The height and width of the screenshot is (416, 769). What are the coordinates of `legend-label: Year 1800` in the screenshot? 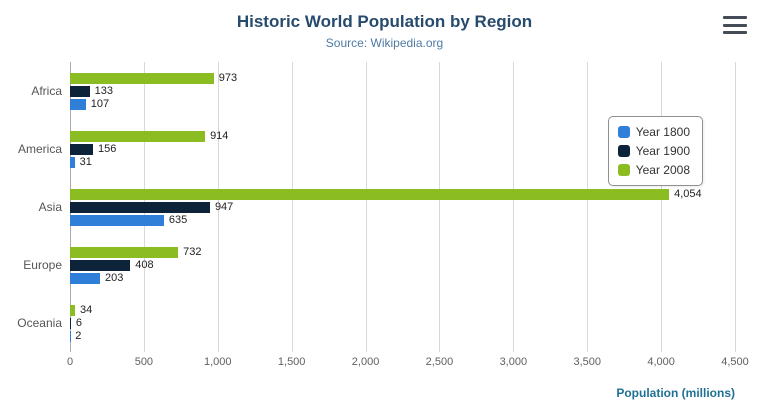 It's located at (662, 132).